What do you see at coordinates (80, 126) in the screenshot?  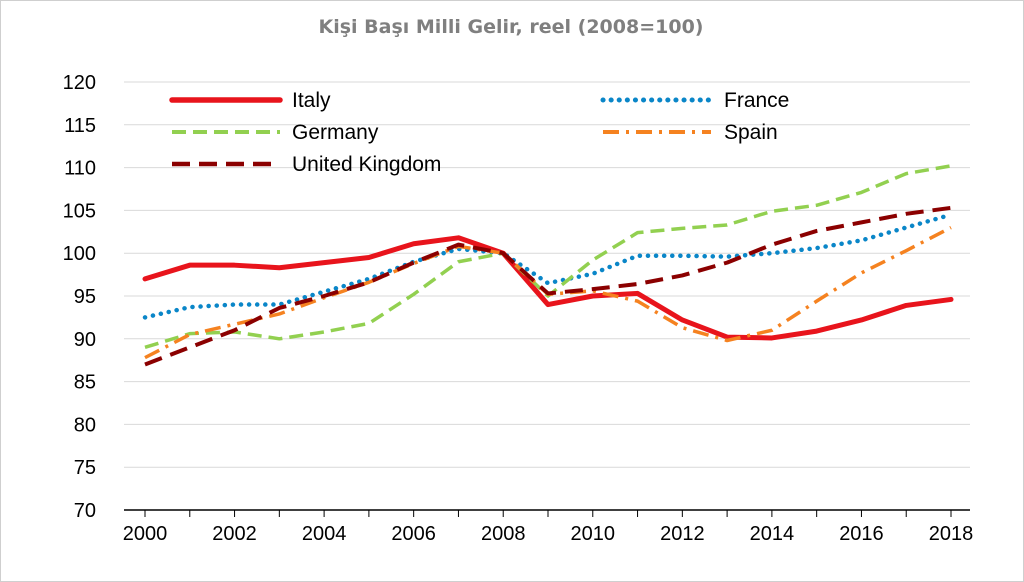 I see `y-tick-label: 115` at bounding box center [80, 126].